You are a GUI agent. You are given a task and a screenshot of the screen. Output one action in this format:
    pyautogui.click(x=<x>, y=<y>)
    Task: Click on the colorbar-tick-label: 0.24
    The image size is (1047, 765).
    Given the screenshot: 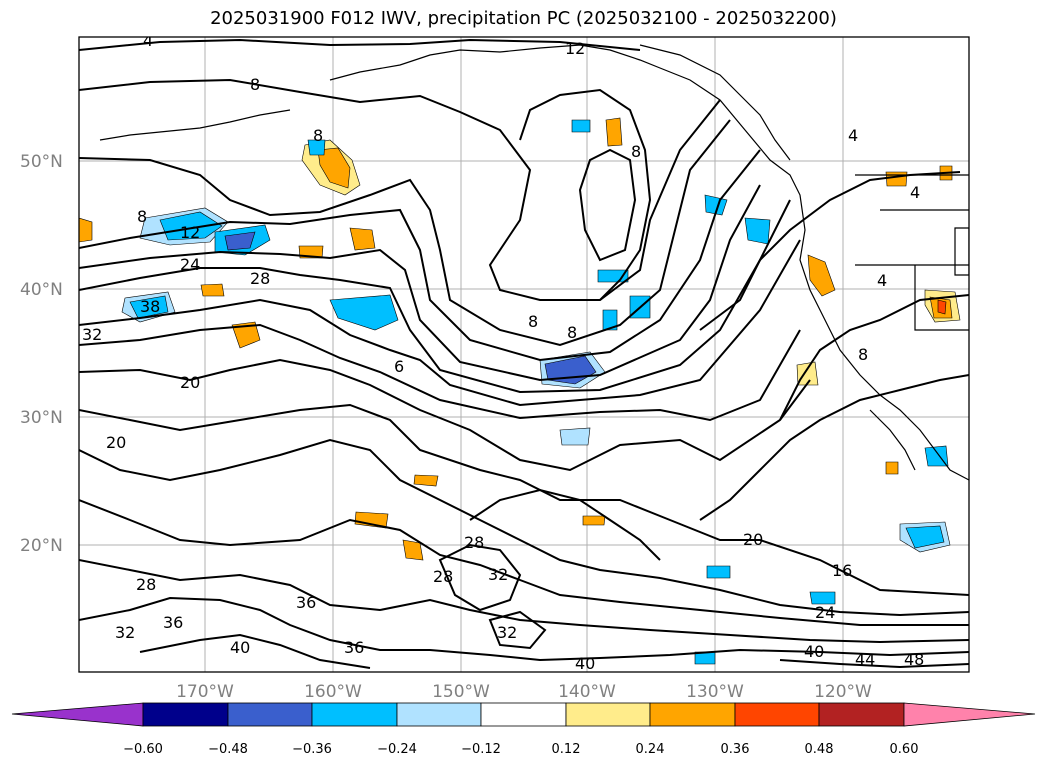 What is the action you would take?
    pyautogui.click(x=650, y=749)
    